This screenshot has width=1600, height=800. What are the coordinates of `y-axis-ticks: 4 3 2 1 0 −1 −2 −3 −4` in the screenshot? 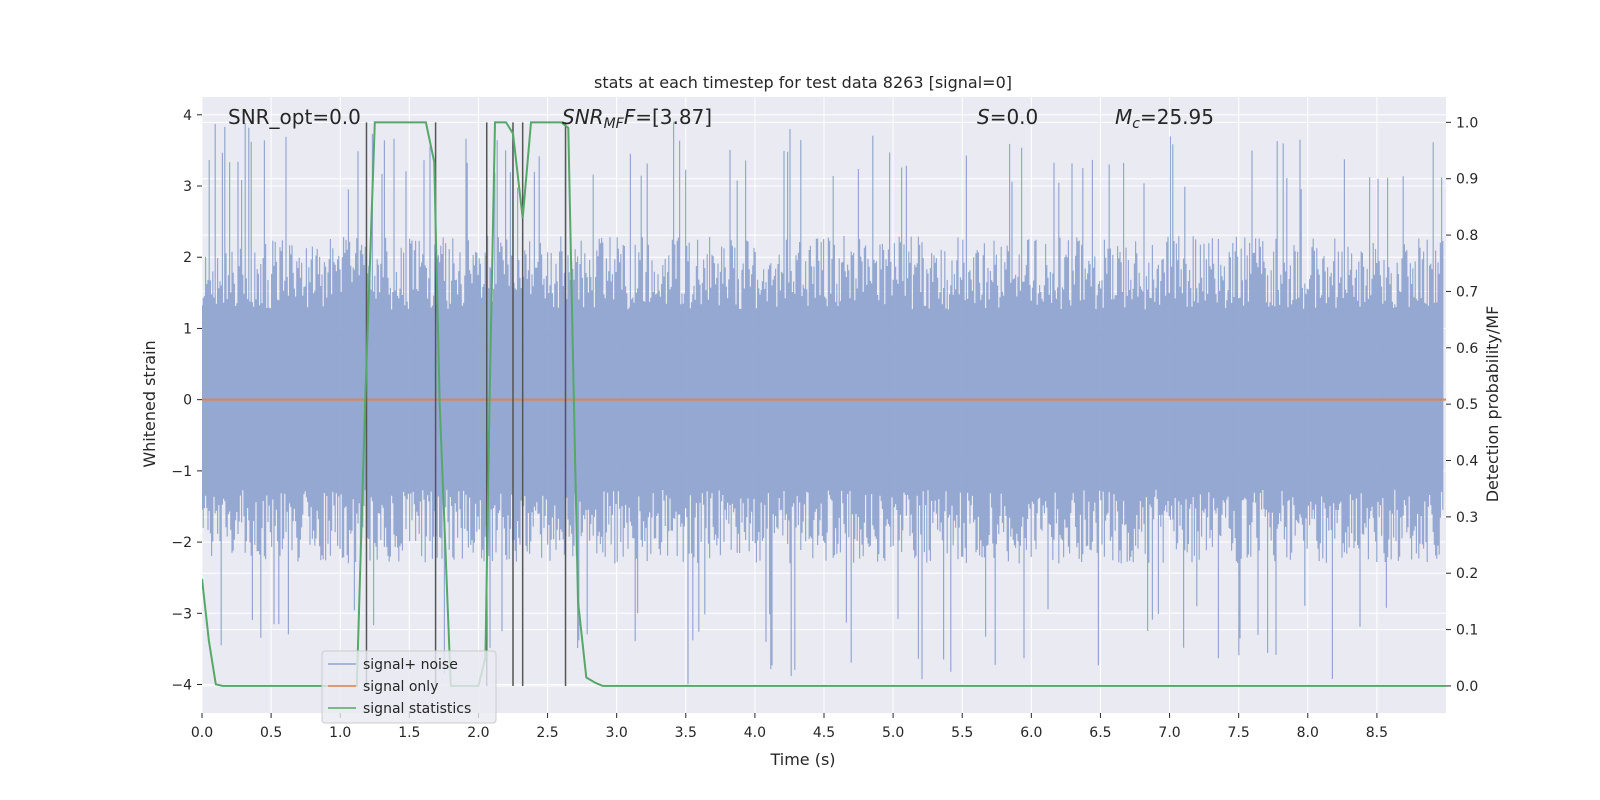 It's located at (186, 401).